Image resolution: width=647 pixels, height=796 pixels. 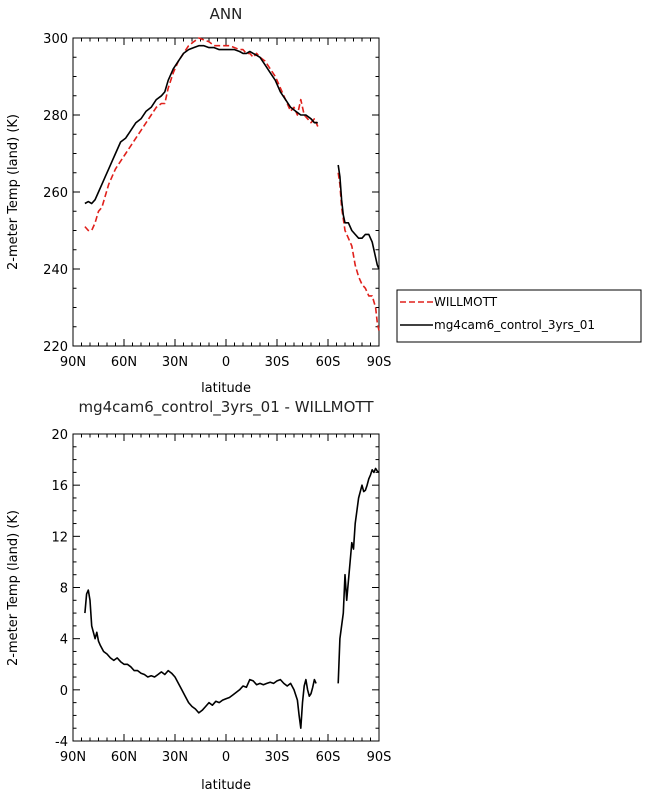 I want to click on y-tick-label: 300, so click(x=55, y=39).